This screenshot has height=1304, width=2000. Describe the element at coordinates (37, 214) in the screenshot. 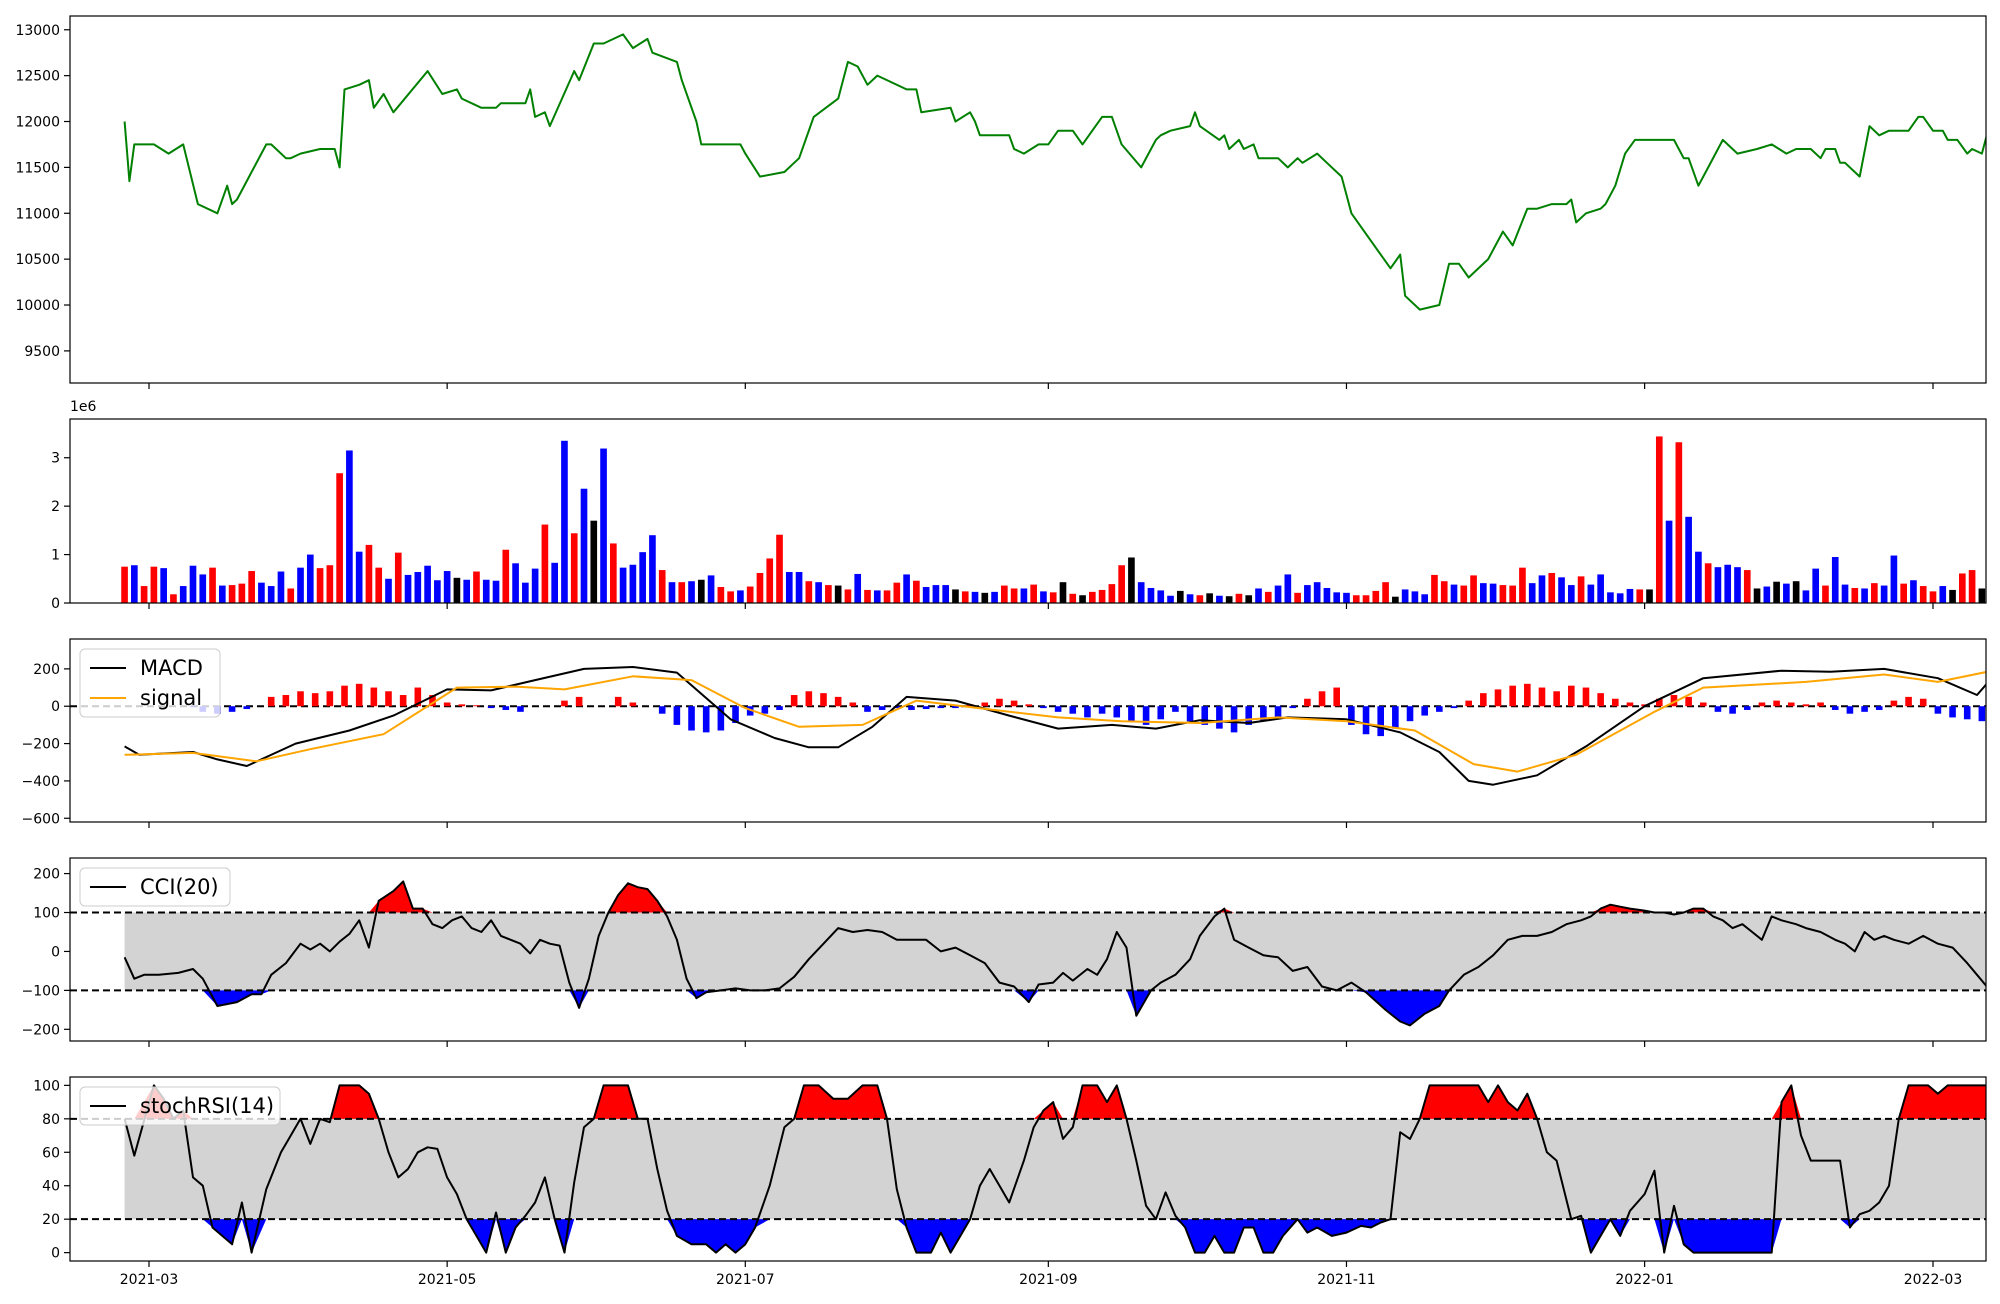

I see `price-ytick-label: 11000` at that location.